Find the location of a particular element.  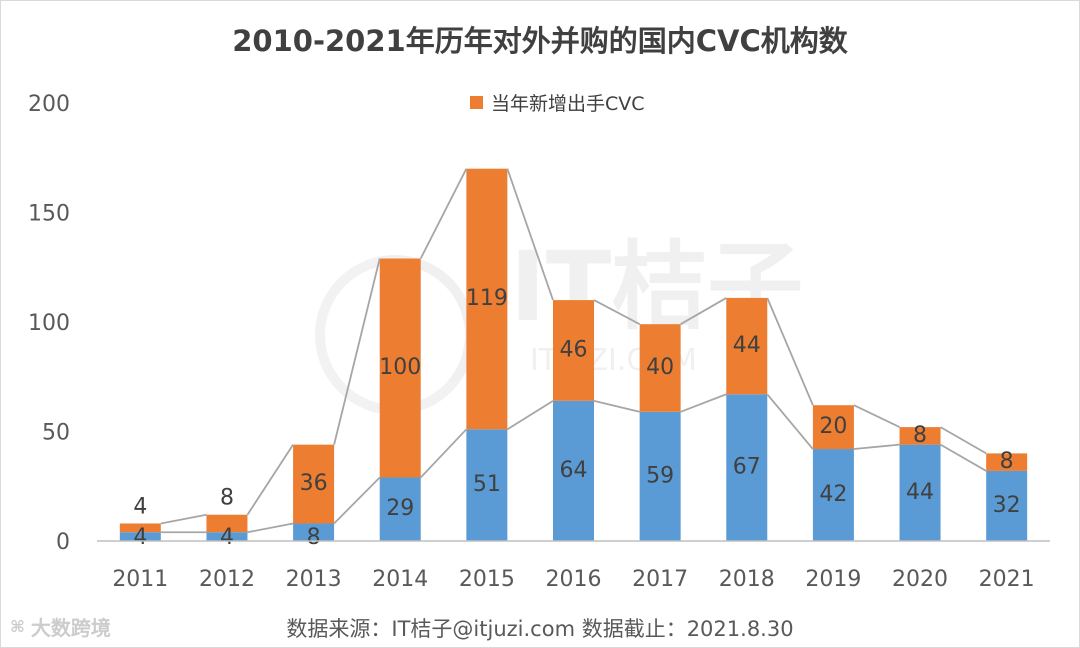

bar-base-2011 is located at coordinates (140, 536).